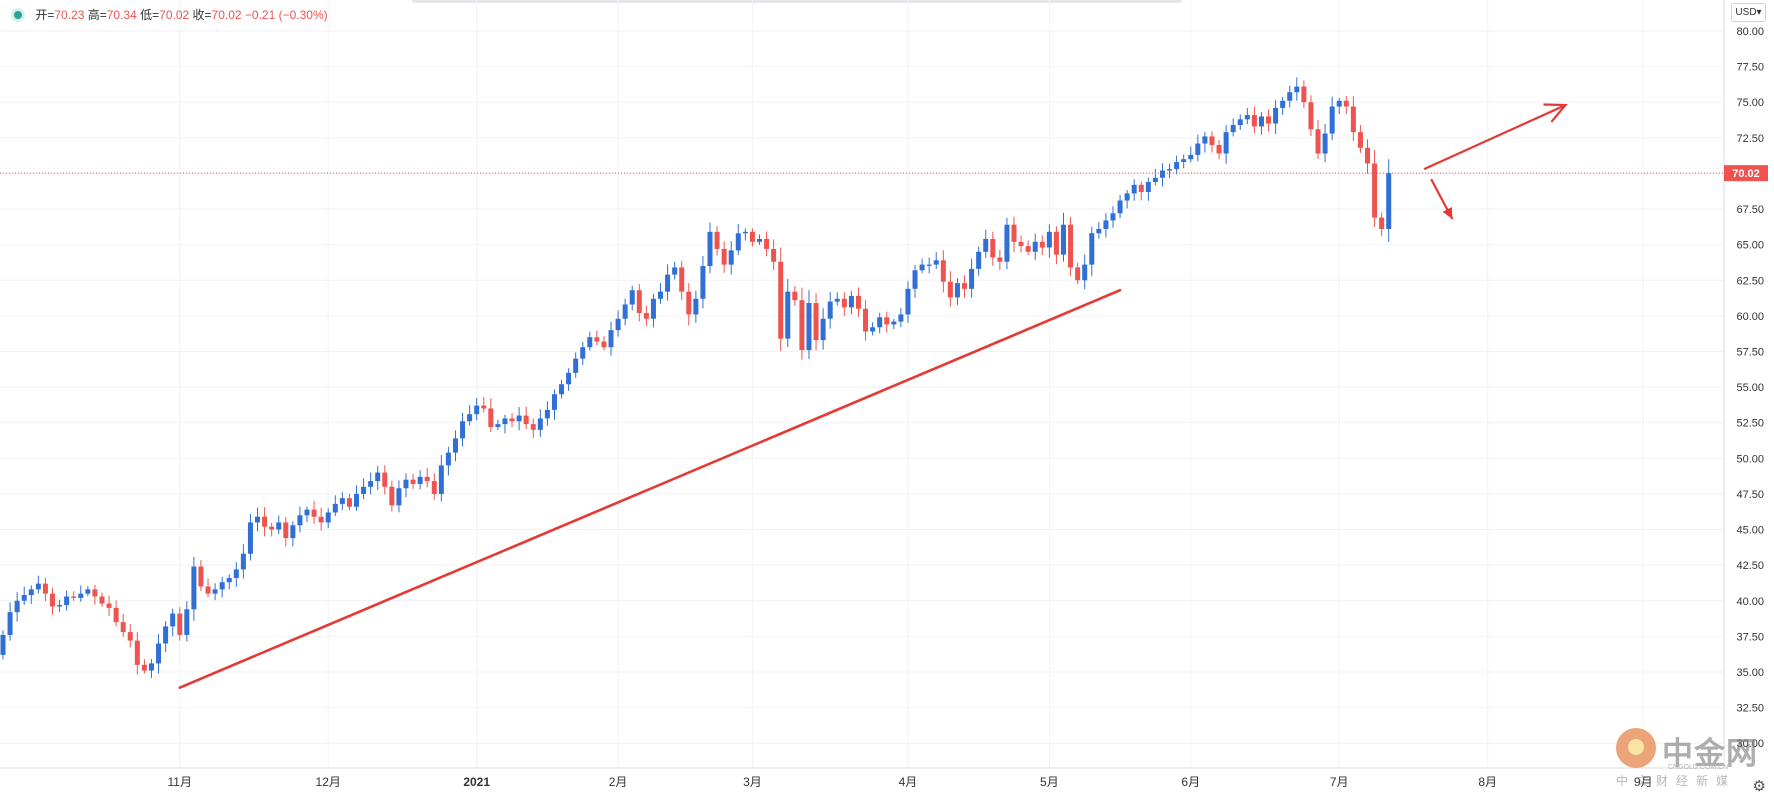  Describe the element at coordinates (1676, 781) in the screenshot. I see `watermark-tagline: 中文财经新媒` at that location.